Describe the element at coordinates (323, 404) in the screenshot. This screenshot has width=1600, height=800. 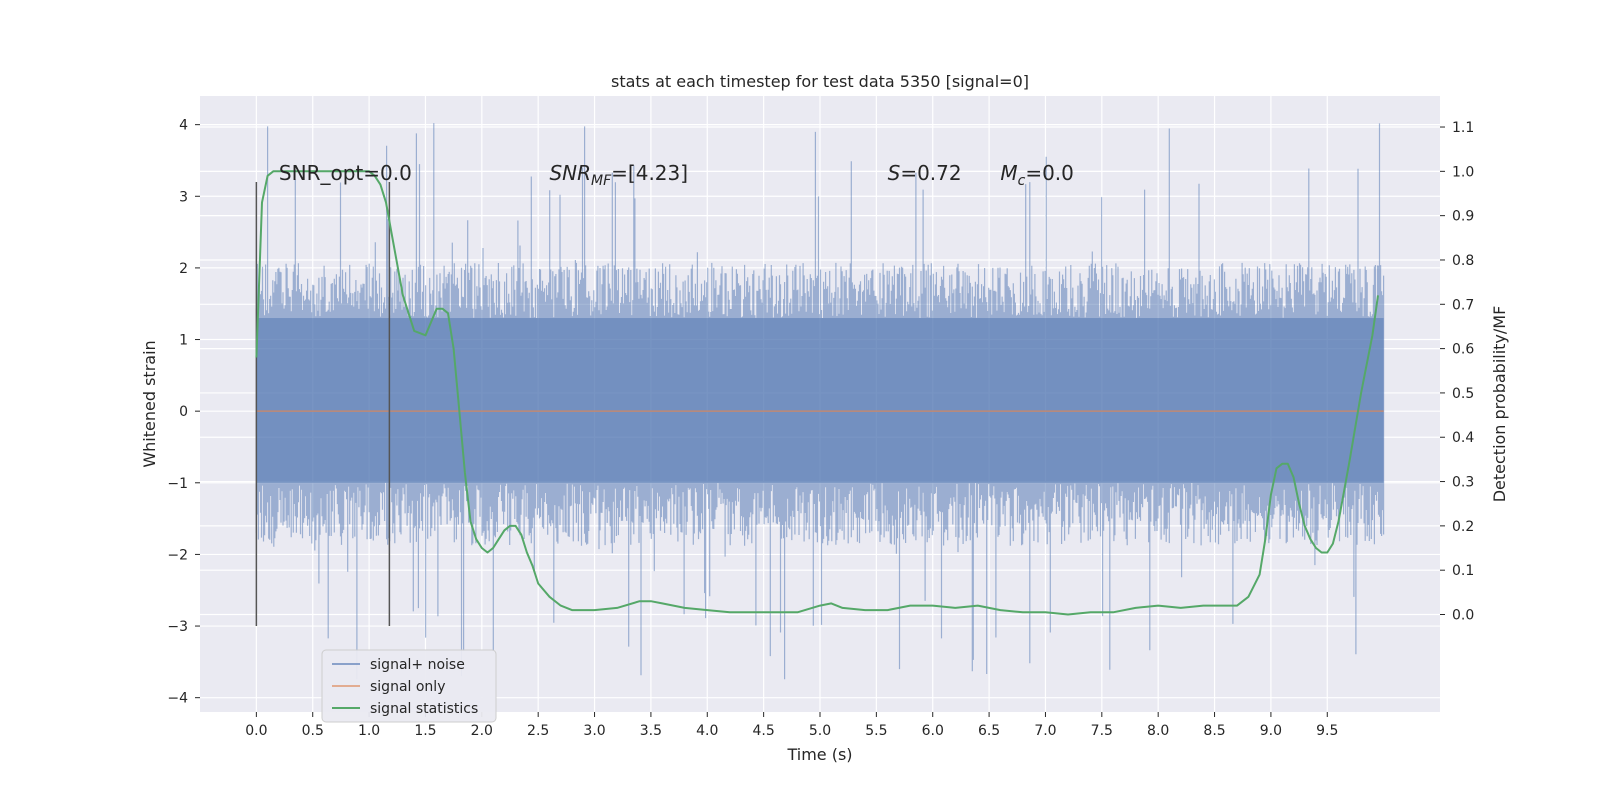
I see `marker-lines` at that location.